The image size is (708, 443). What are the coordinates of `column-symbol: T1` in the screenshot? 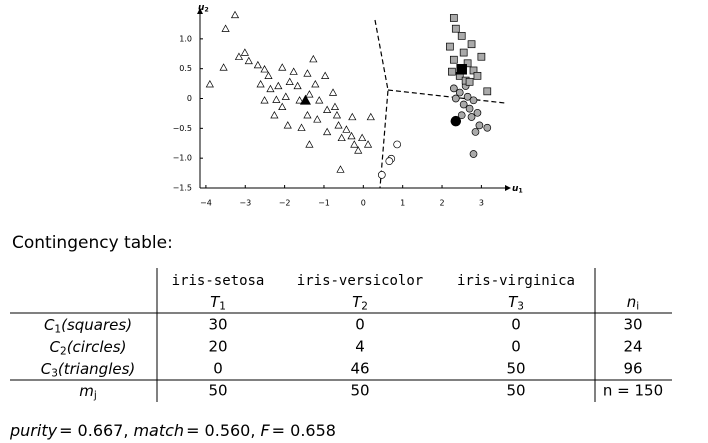 It's located at (218, 303).